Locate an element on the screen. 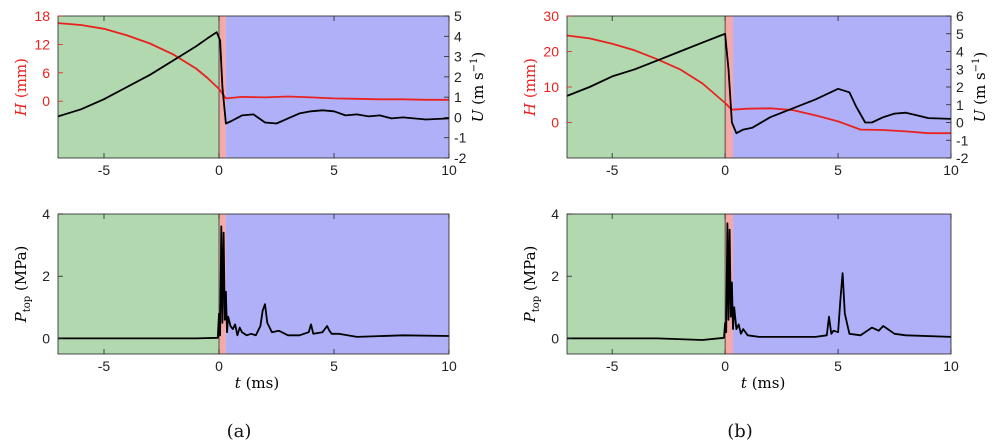  y-tick-label: 10 is located at coordinates (551, 87).